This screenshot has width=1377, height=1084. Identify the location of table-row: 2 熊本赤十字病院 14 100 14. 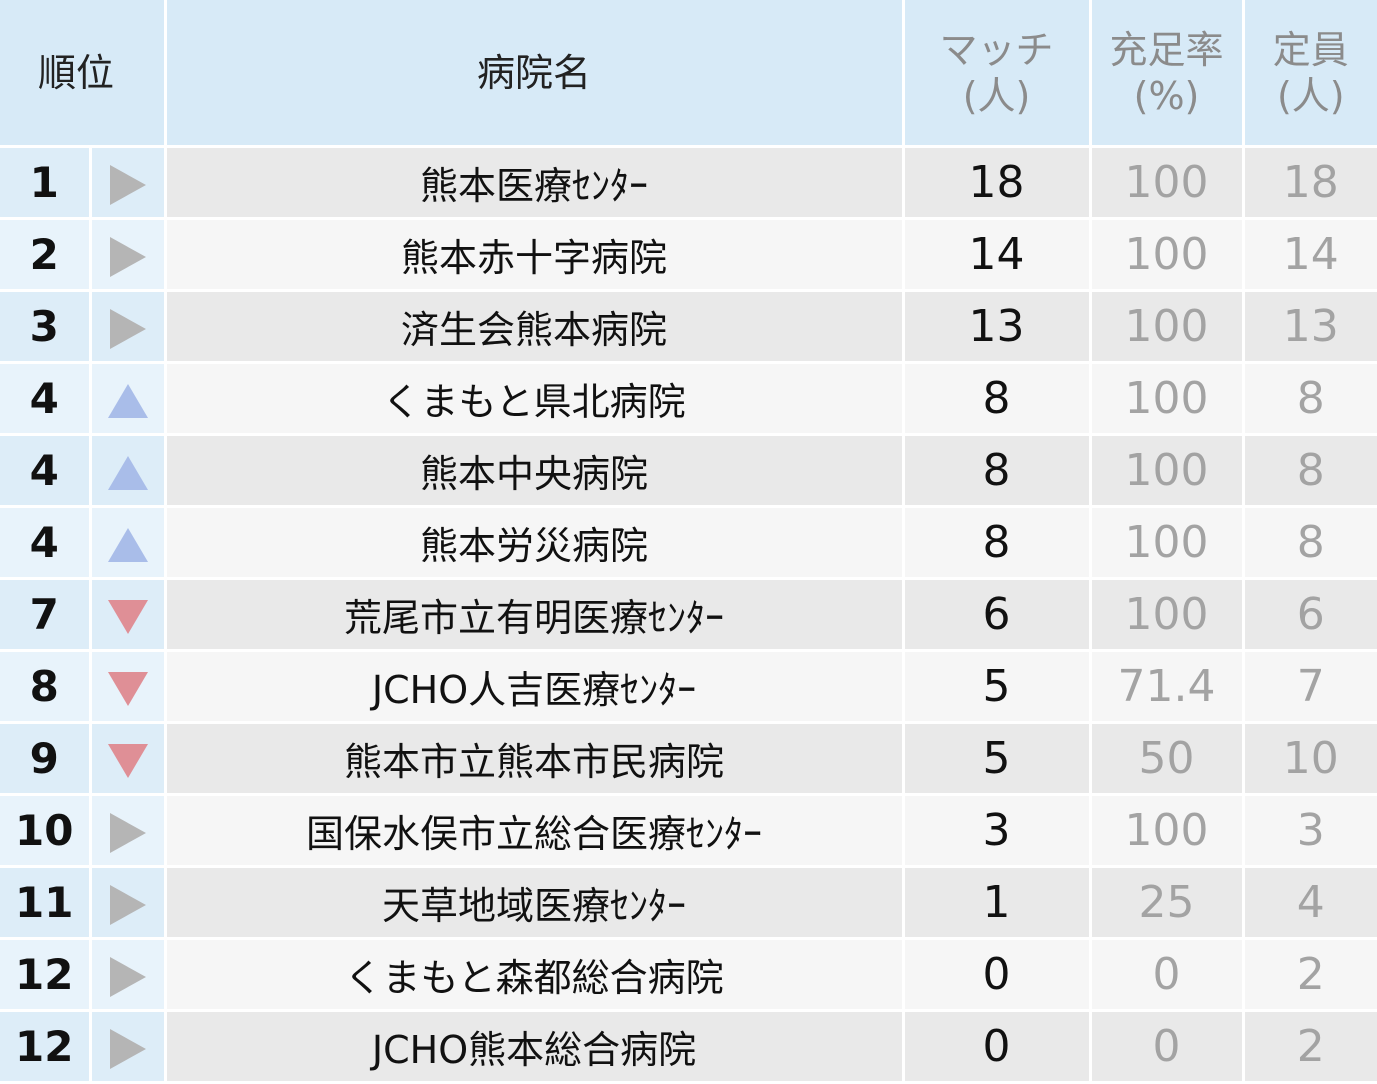
(688, 255).